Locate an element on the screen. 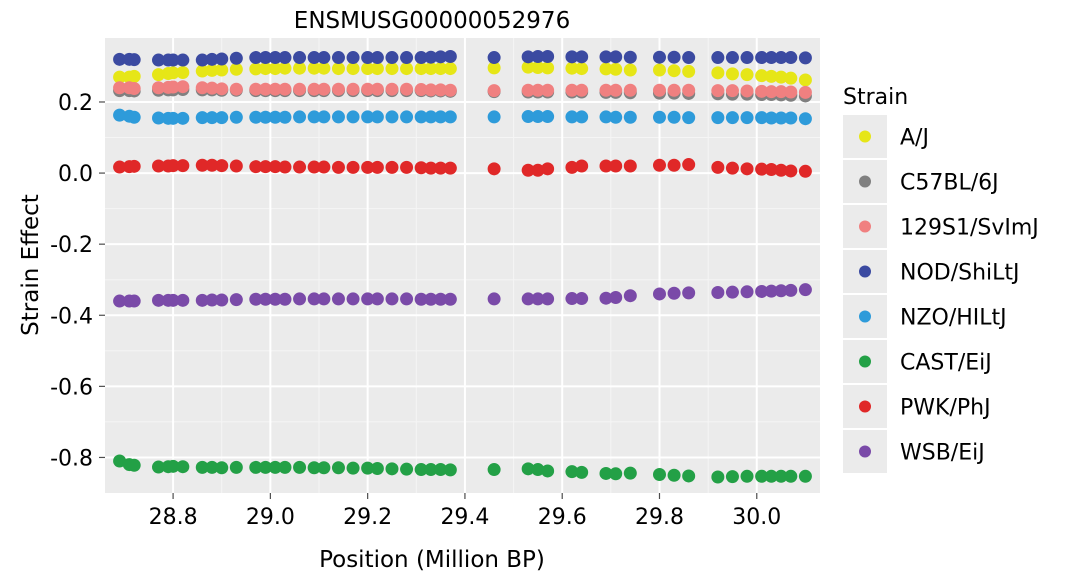 The image size is (1067, 581). x-tick-label: 29.4 is located at coordinates (464, 517).